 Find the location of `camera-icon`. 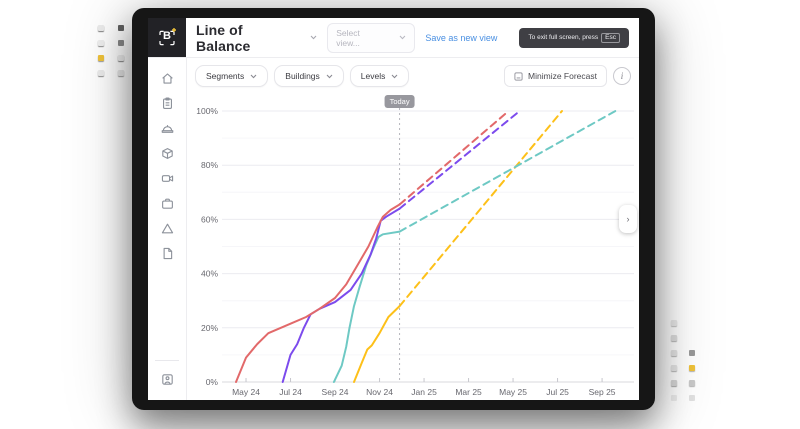

camera-icon is located at coordinates (167, 178).